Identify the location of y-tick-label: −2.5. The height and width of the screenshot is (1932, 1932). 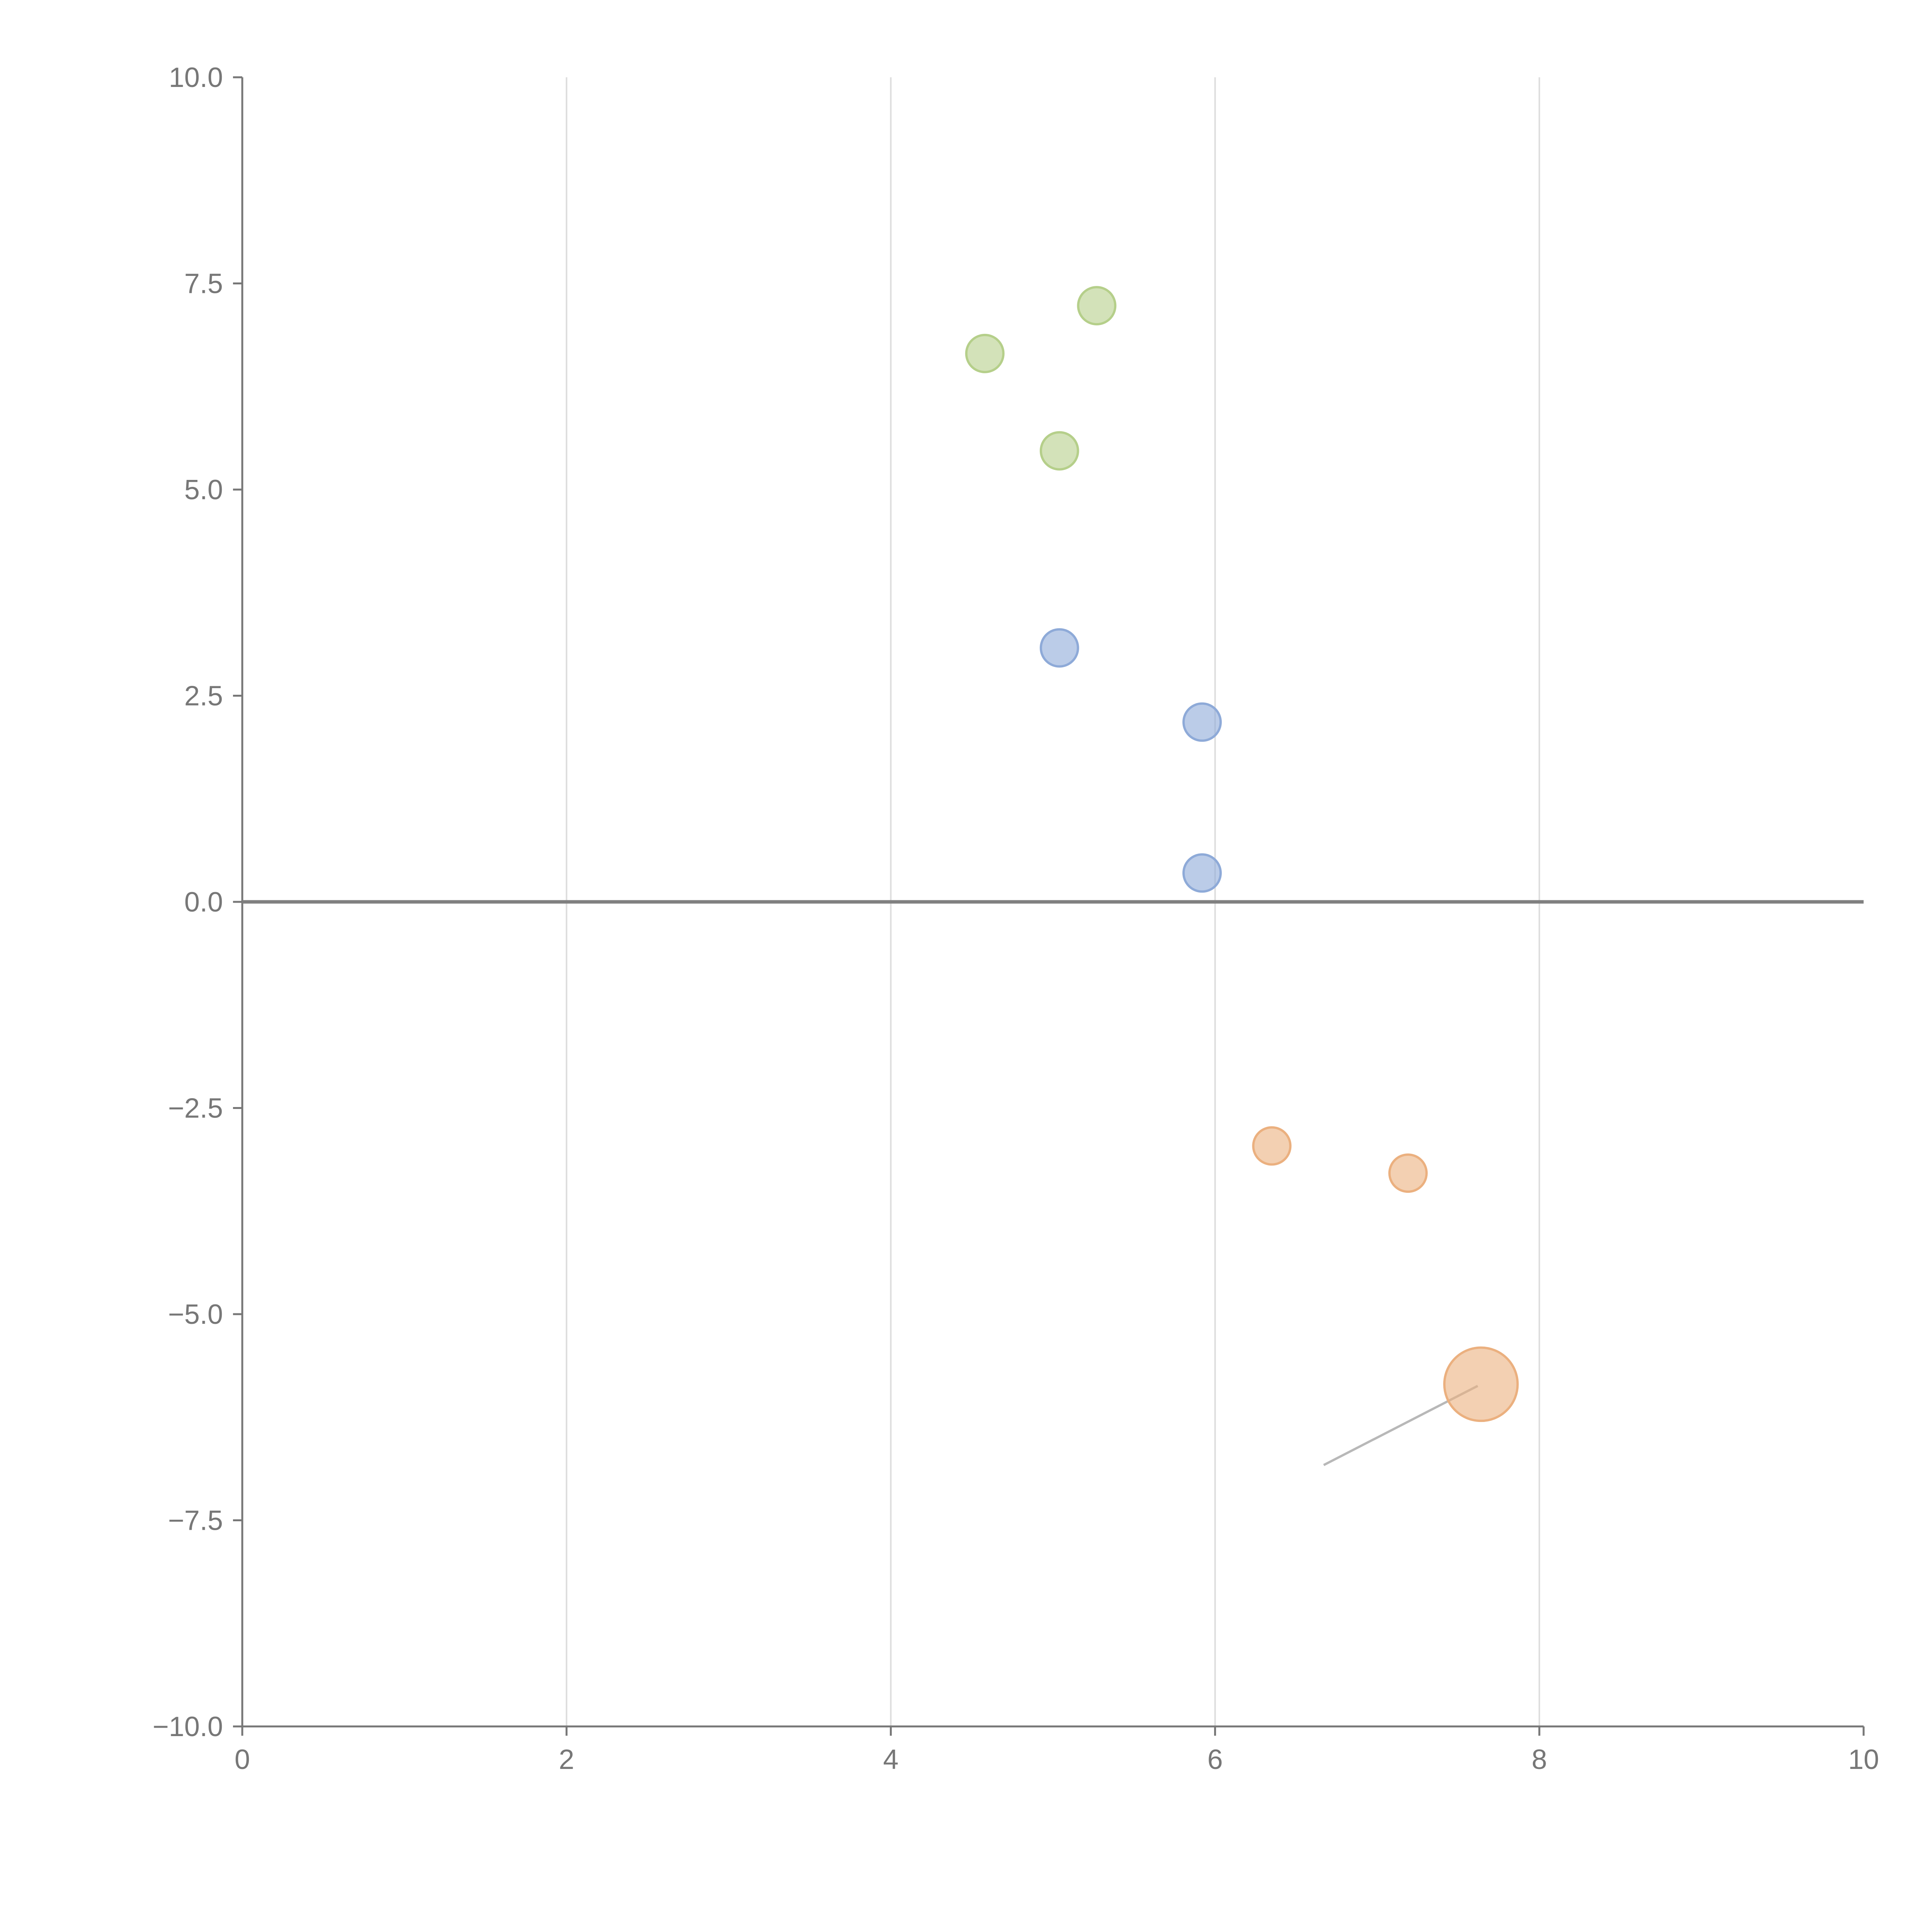
(196, 1108).